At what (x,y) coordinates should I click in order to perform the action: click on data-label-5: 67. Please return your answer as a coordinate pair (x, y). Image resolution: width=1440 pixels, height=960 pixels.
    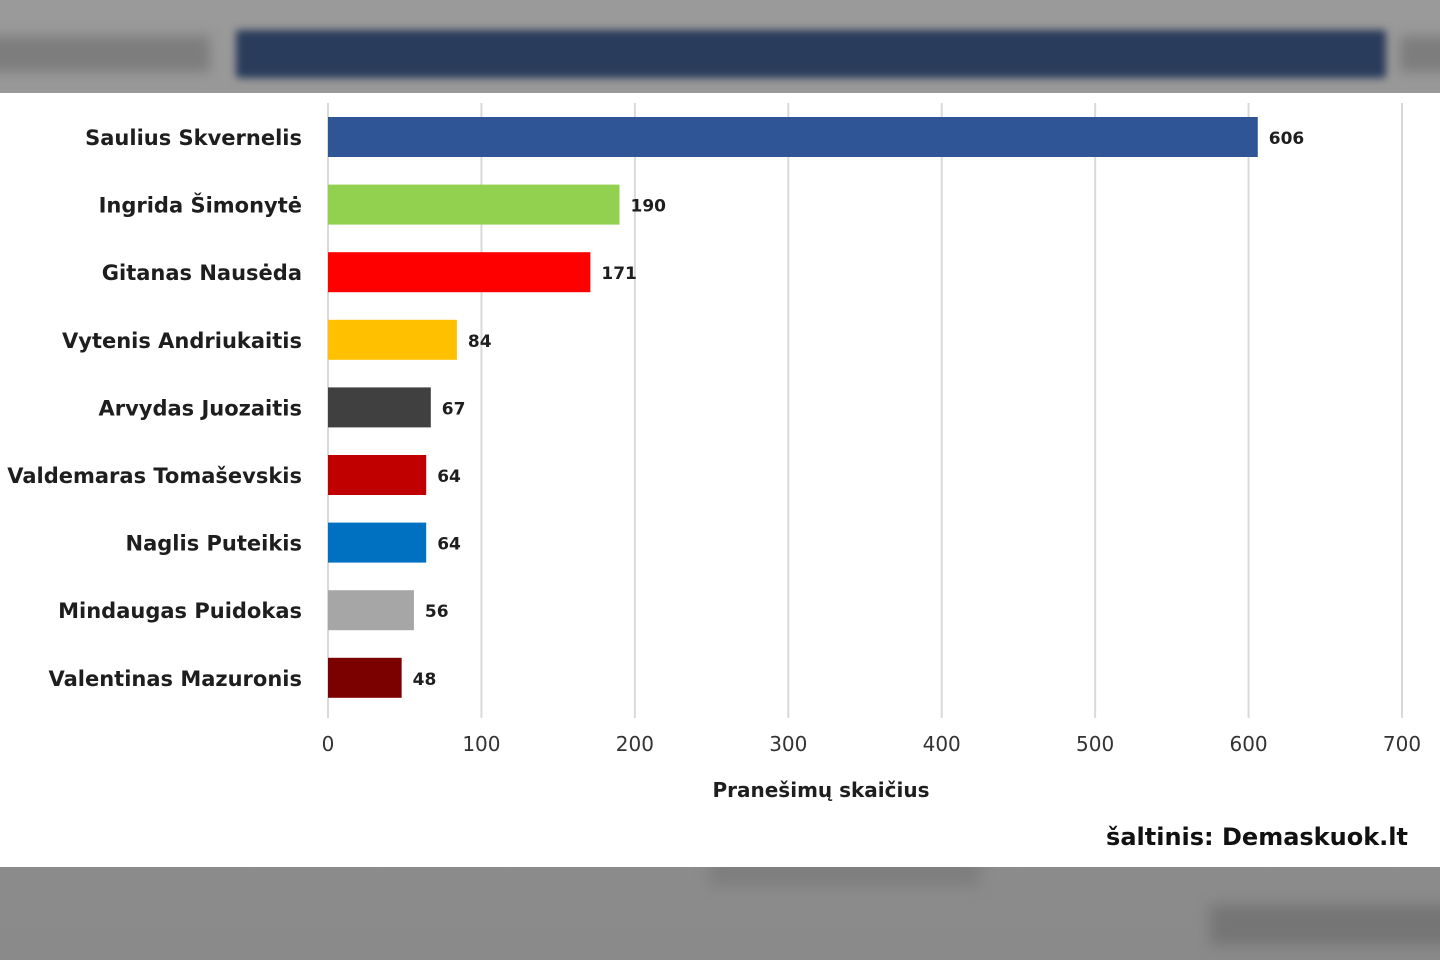
    Looking at the image, I should click on (454, 409).